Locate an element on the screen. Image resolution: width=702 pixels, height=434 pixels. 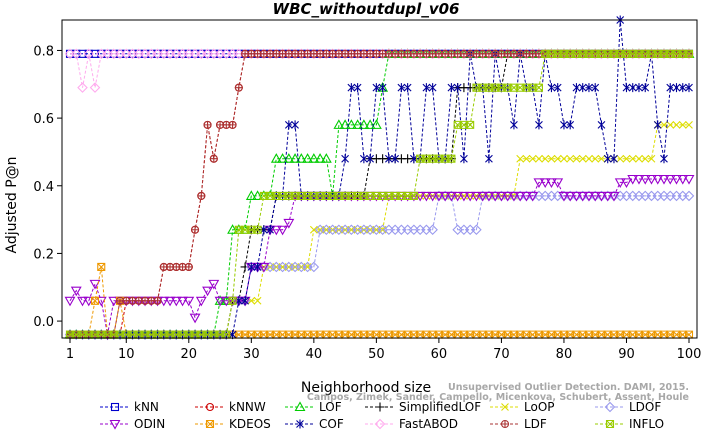
legend-item: kNN is located at coordinates (129, 407).